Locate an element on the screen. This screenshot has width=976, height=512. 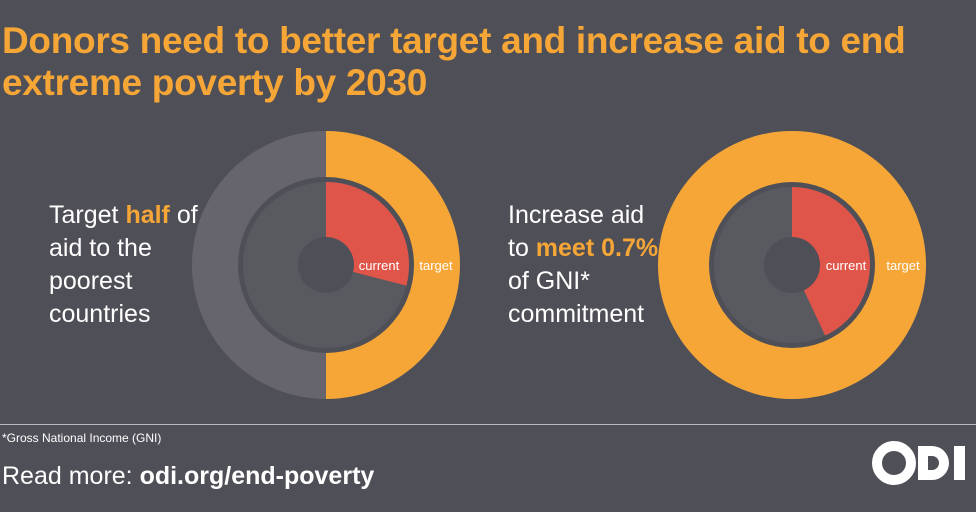
current-slice is located at coordinates (831, 261).